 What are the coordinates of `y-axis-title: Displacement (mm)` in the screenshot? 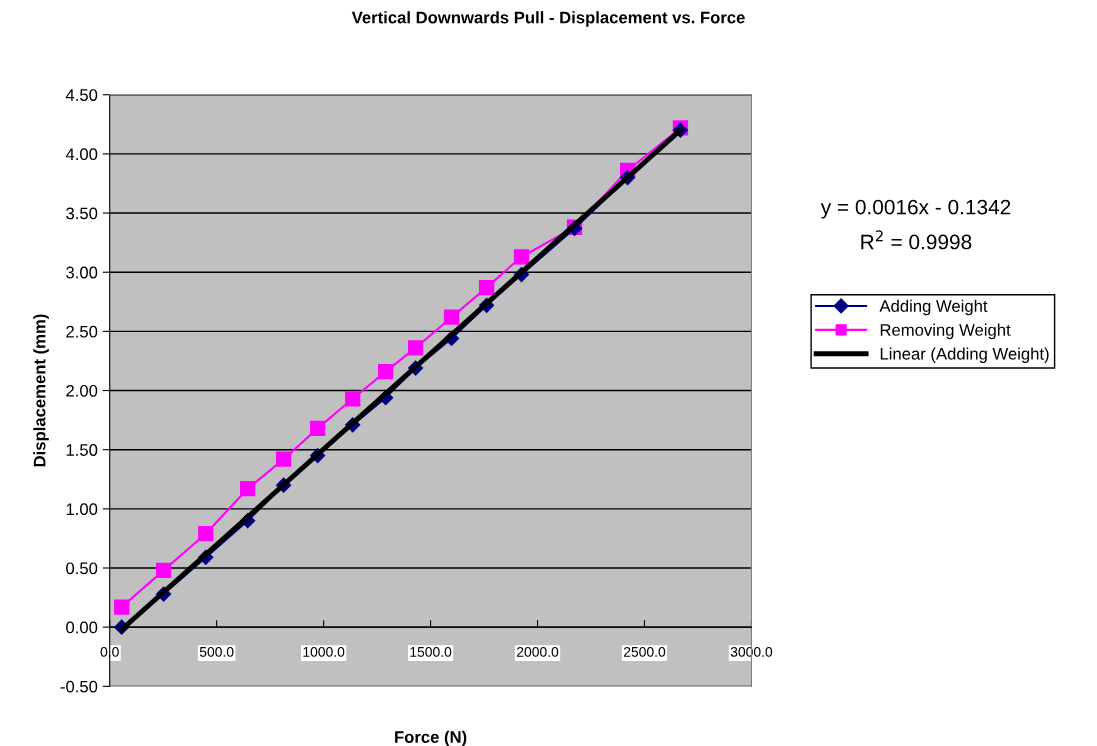 It's located at (41, 390).